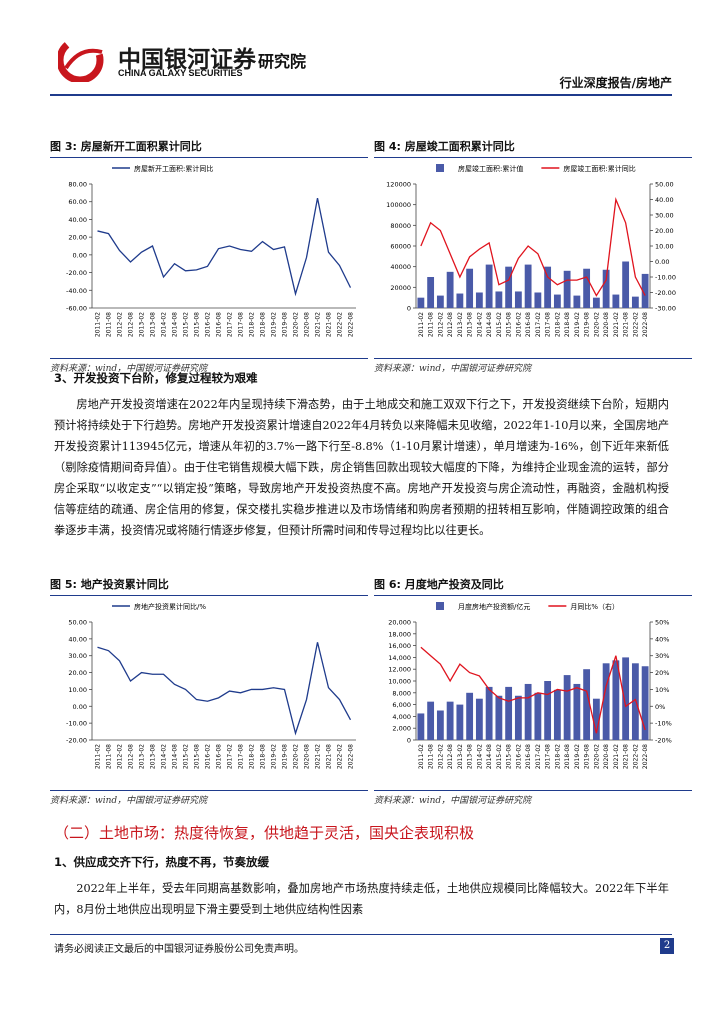 Image resolution: width=724 pixels, height=1024 pixels. I want to click on y2-tick-label: 0%, so click(660, 707).